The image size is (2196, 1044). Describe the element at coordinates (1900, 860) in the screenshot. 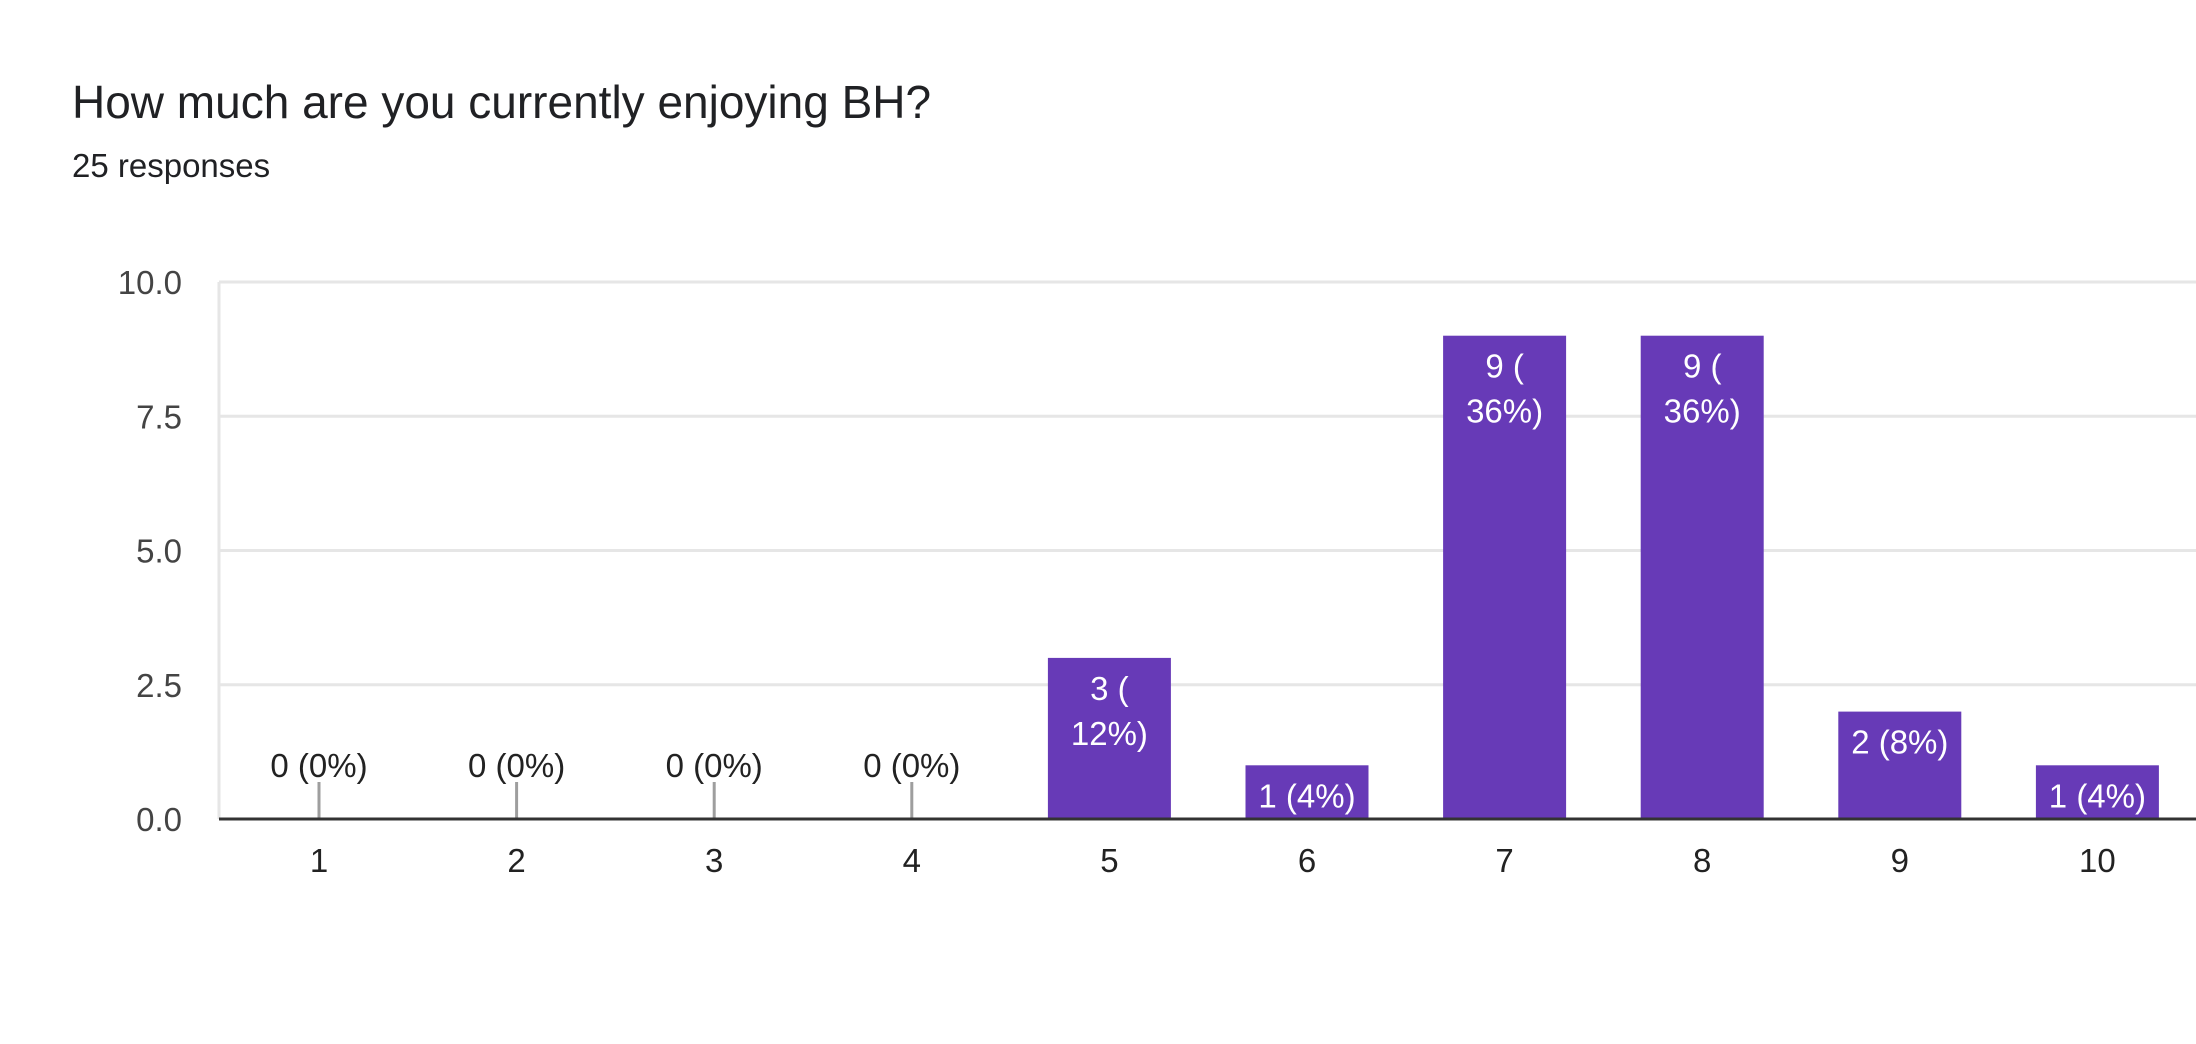

I see `x-tick-label: 9` at that location.